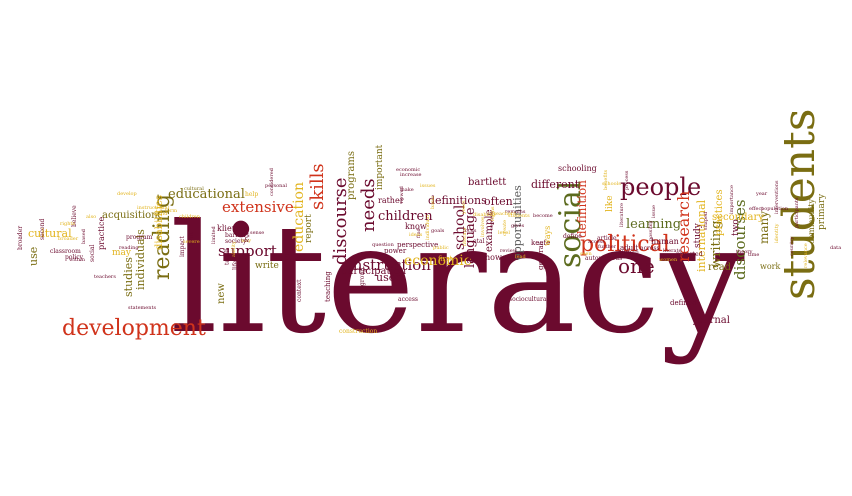 The width and height of the screenshot is (852, 496). What do you see at coordinates (411, 175) in the screenshot?
I see `cloud-word-increase: increase` at bounding box center [411, 175].